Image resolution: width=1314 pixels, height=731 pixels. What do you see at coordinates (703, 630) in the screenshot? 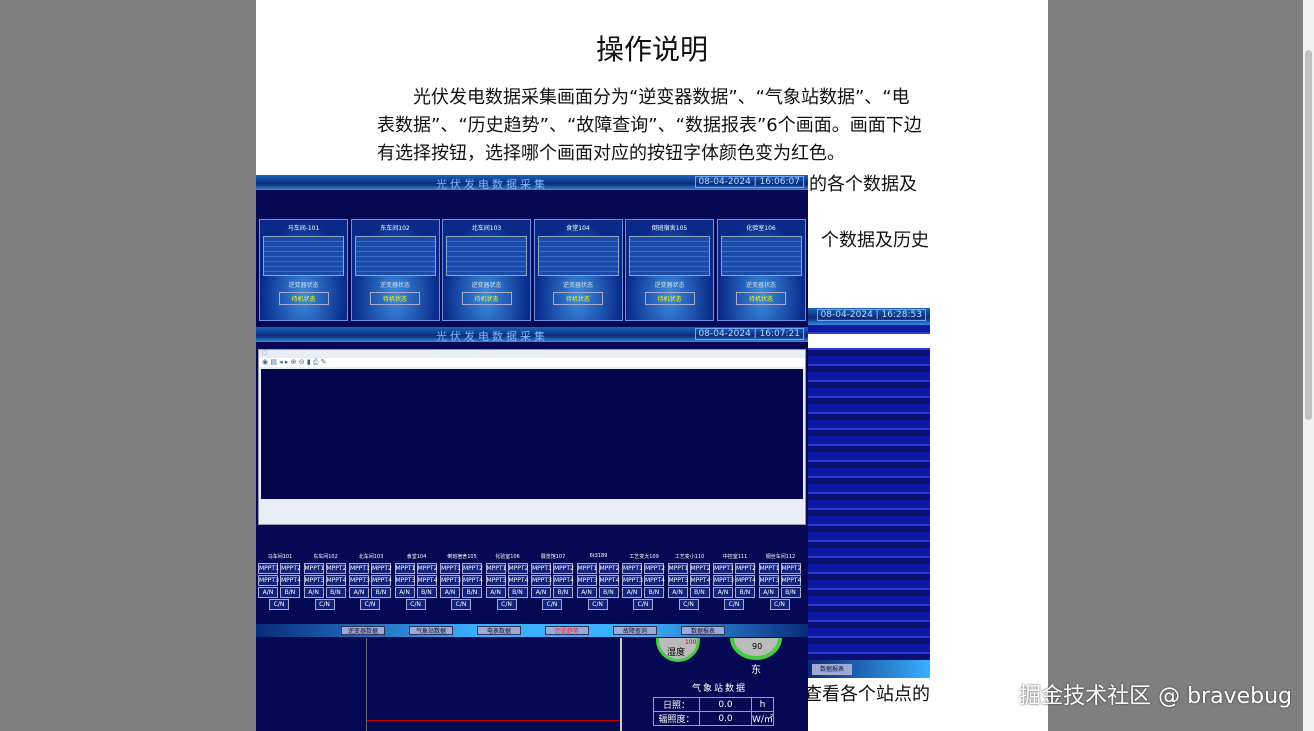
I see `nav-button: 数据报表` at bounding box center [703, 630].